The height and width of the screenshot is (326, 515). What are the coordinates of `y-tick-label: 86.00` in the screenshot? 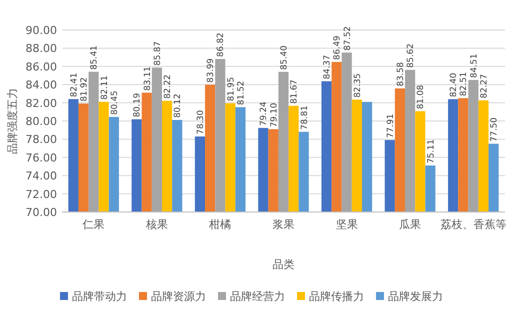 It's located at (41, 67).